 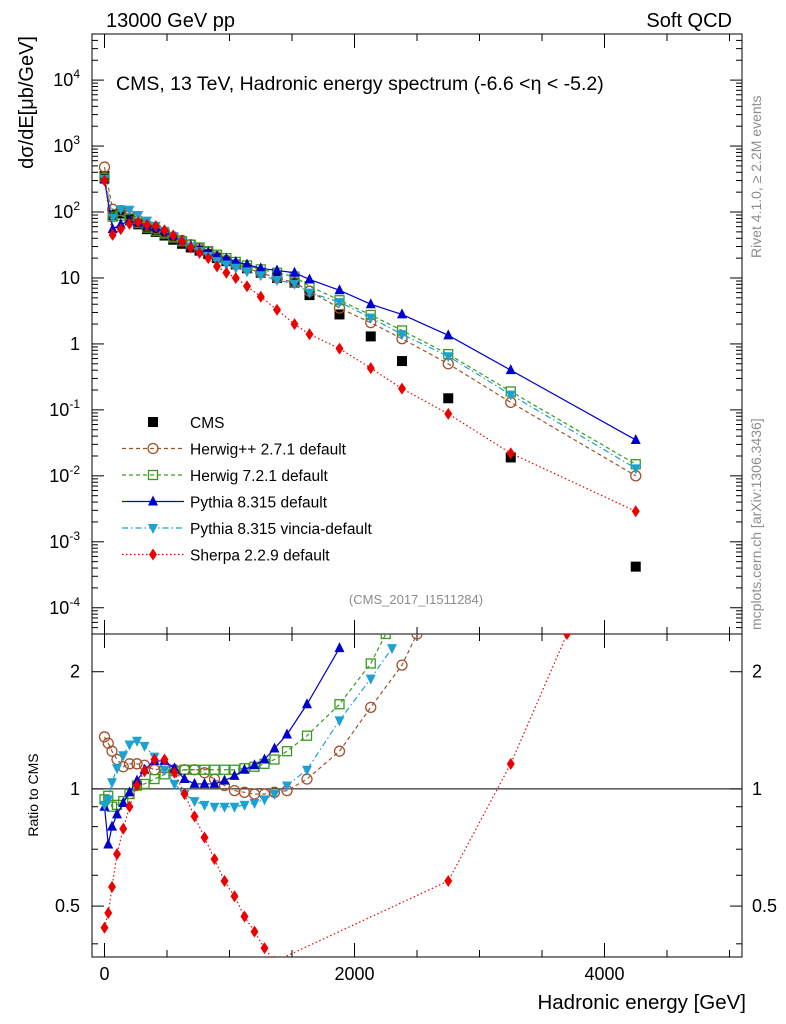 I want to click on legend-label-Herwig++ 2.7.1 default: Herwig++ 2.7.1 default, so click(x=268, y=450).